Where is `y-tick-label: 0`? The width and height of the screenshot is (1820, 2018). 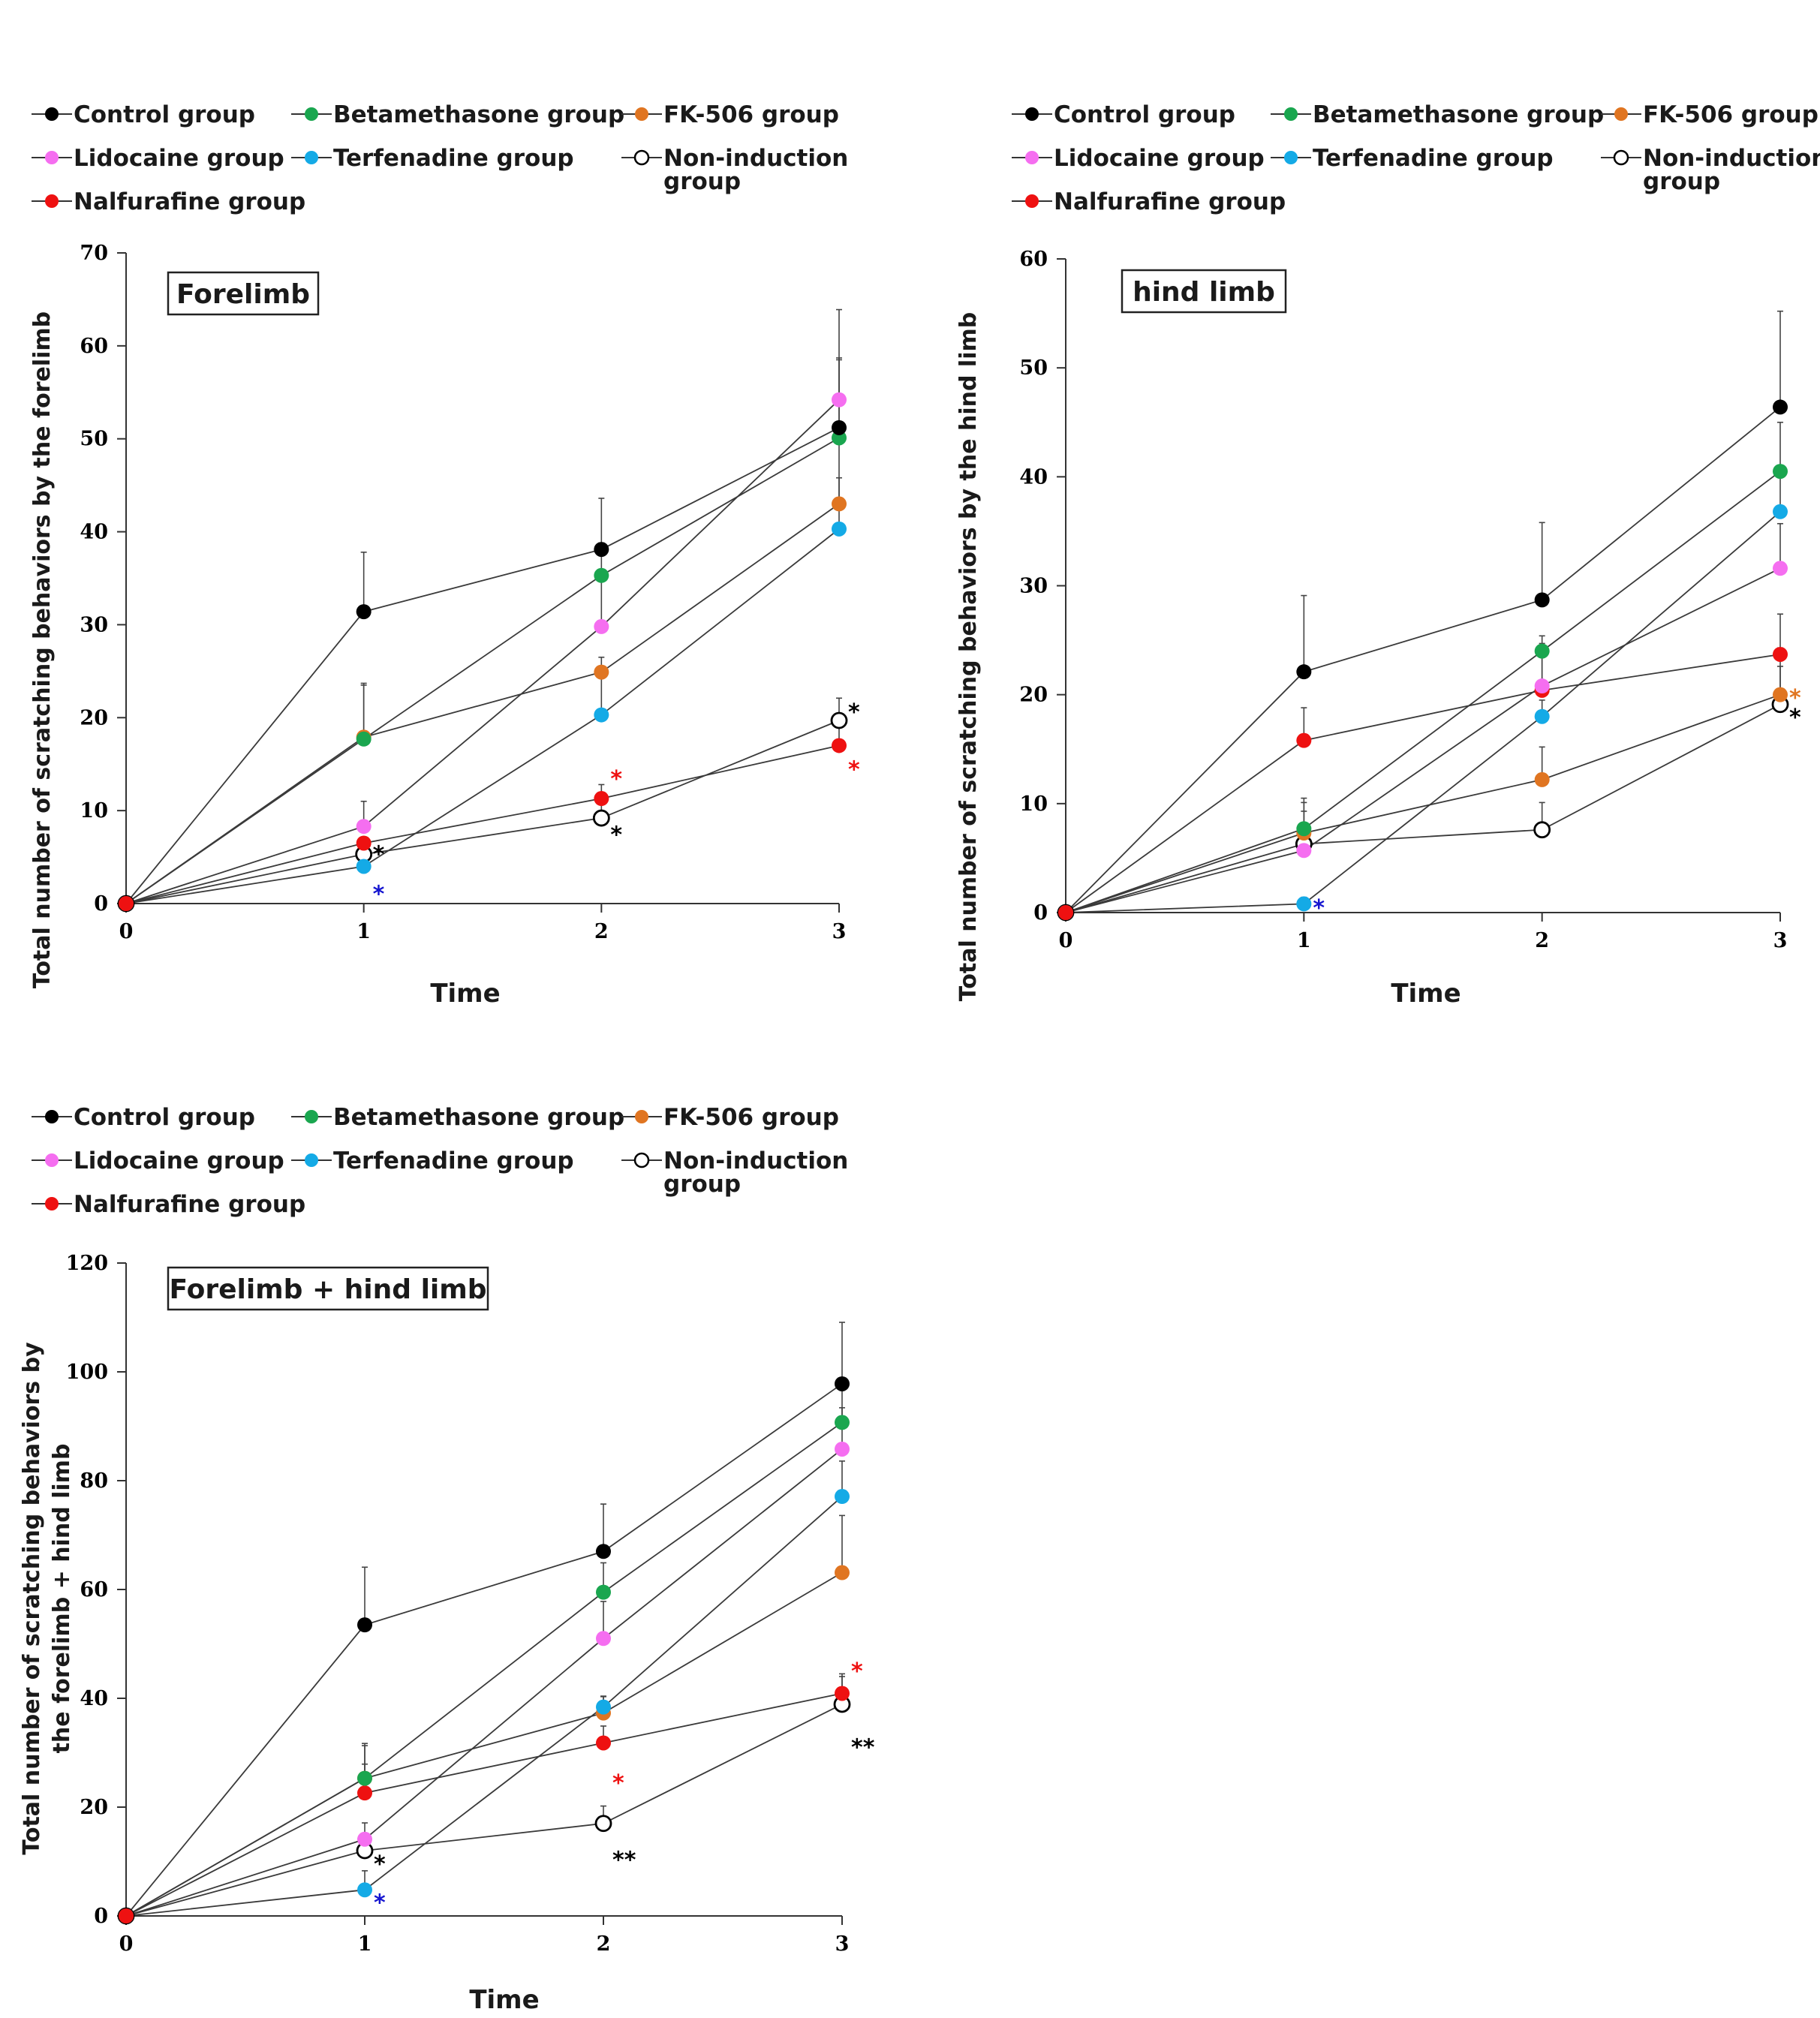
y-tick-label: 0 is located at coordinates (1040, 913).